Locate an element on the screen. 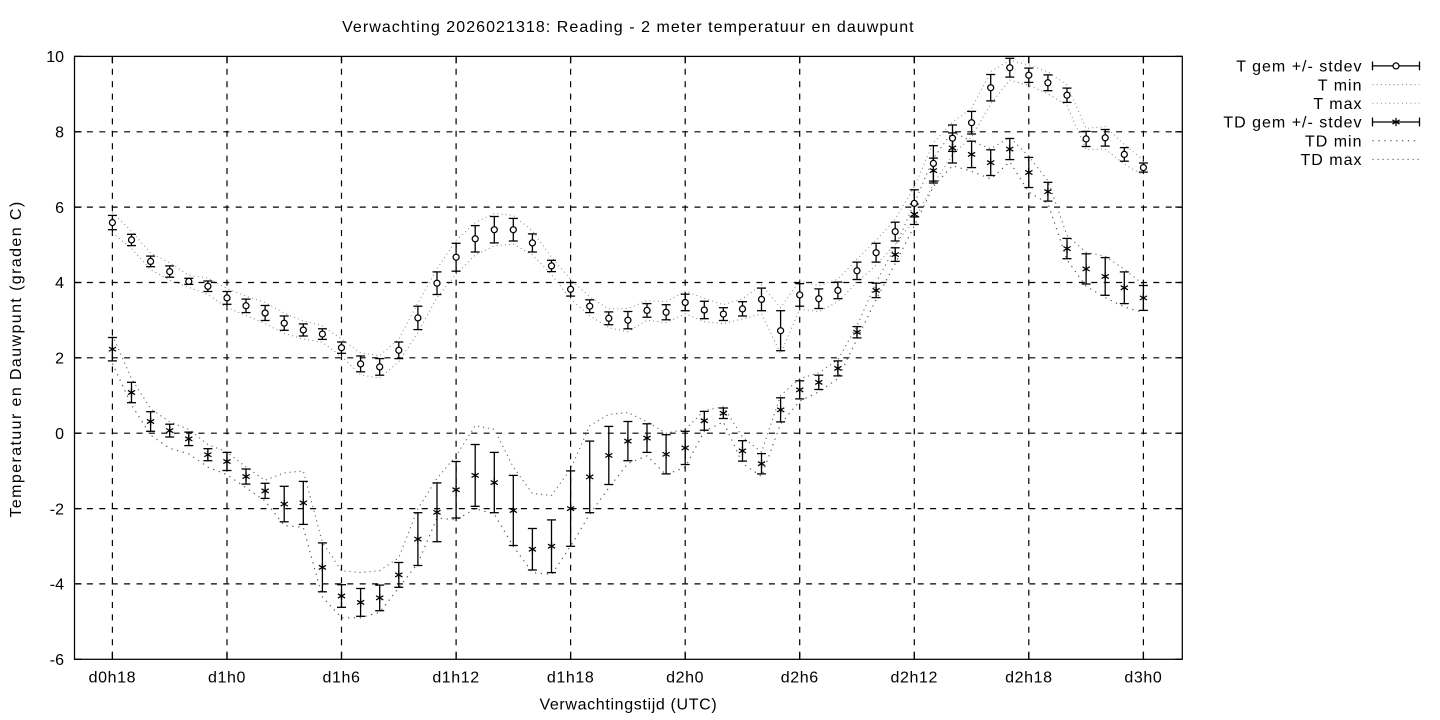 The width and height of the screenshot is (1440, 720). svg-text: d2h6 is located at coordinates (800, 678).